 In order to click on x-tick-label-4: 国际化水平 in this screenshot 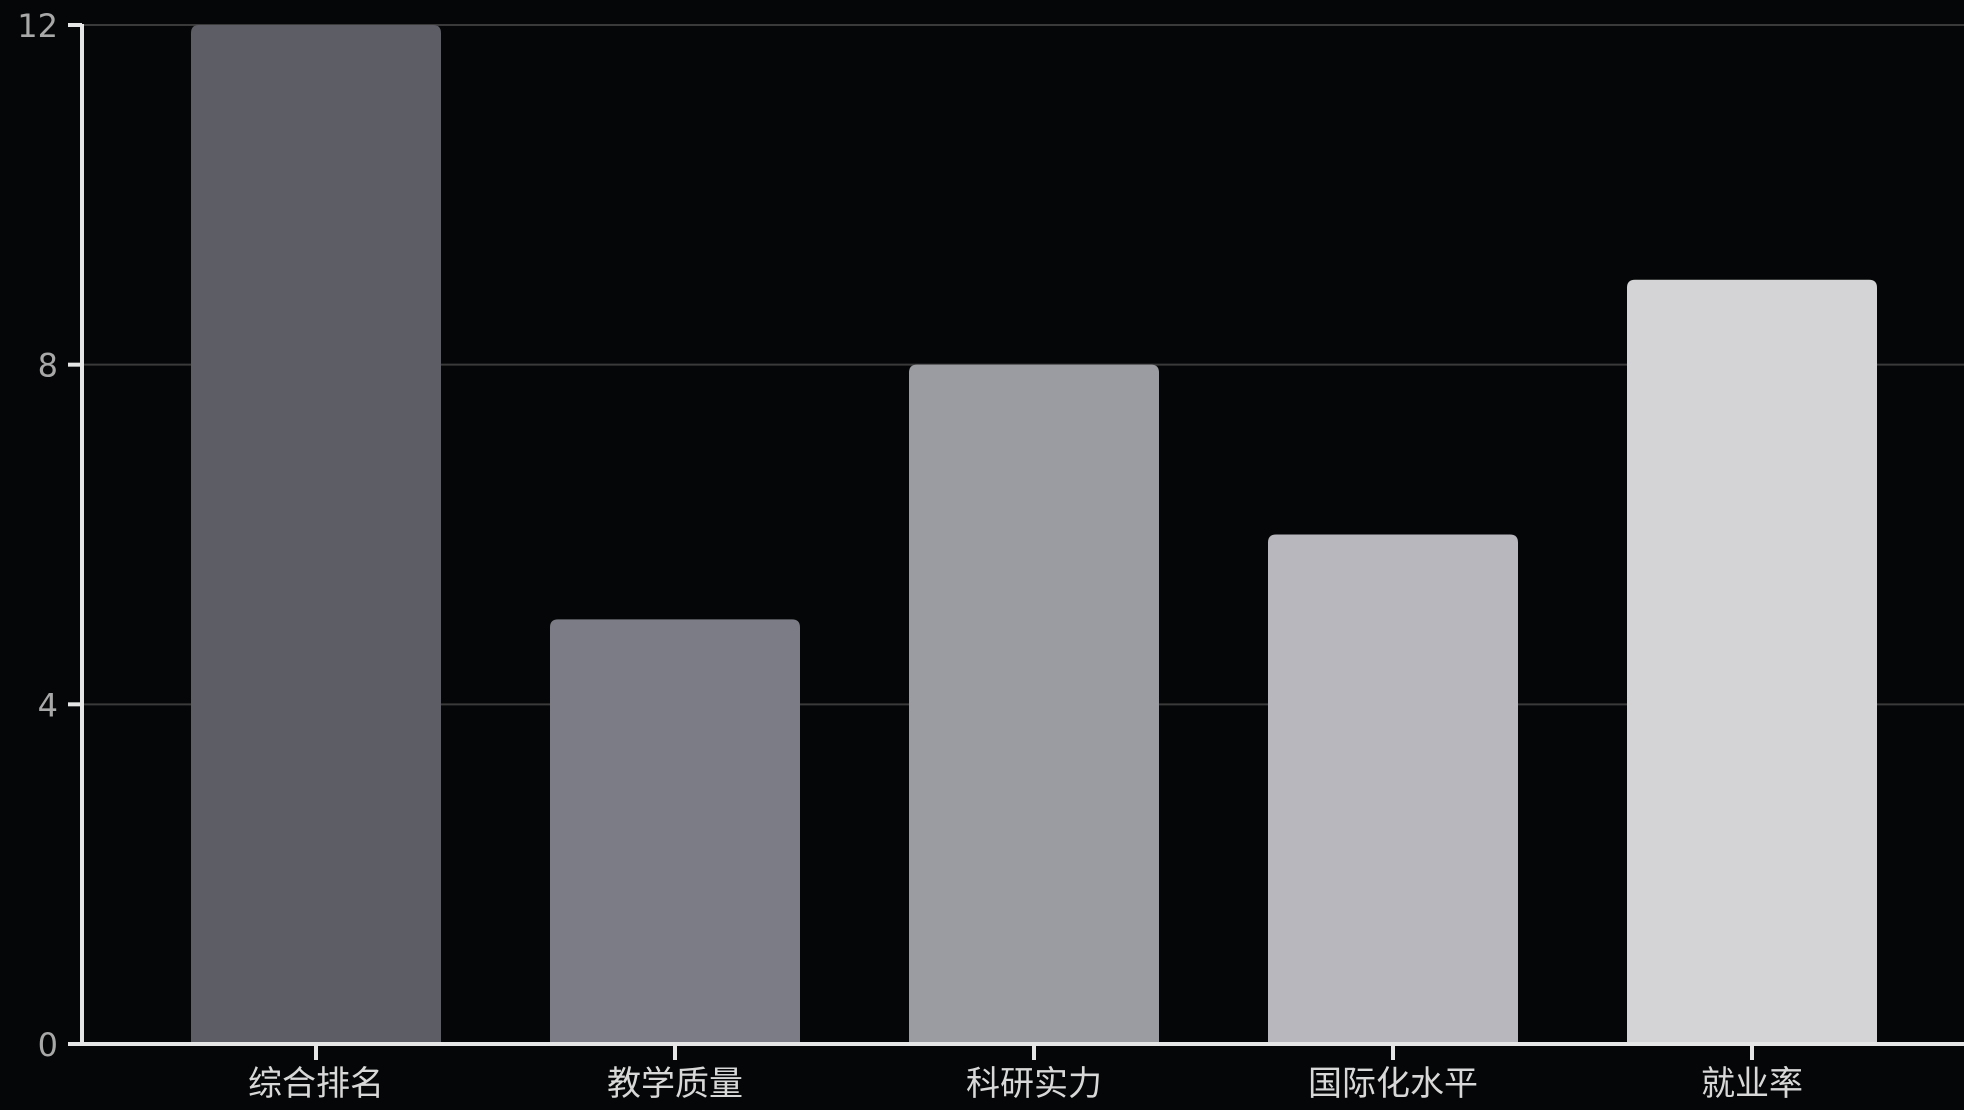, I will do `click(1393, 1084)`.